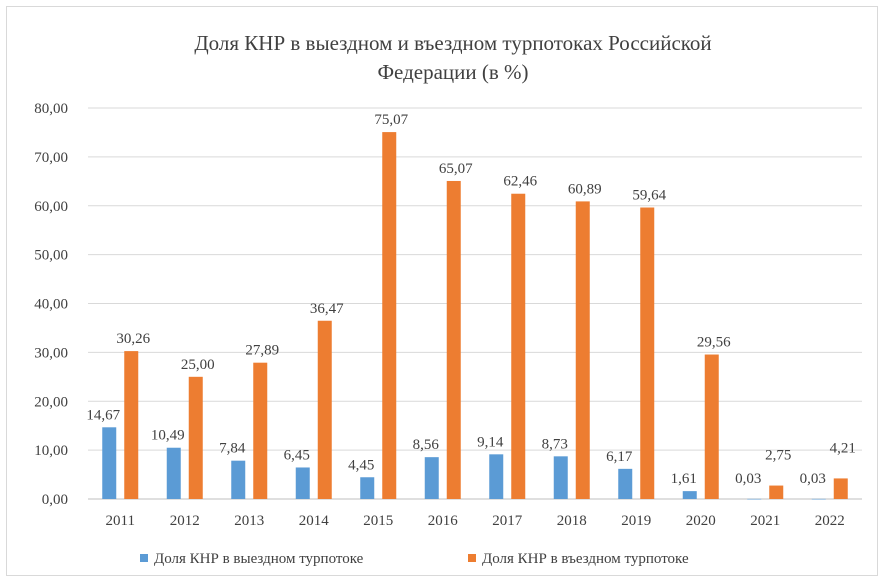 The image size is (886, 583). What do you see at coordinates (51, 256) in the screenshot?
I see `y-tick-label: 50,00` at bounding box center [51, 256].